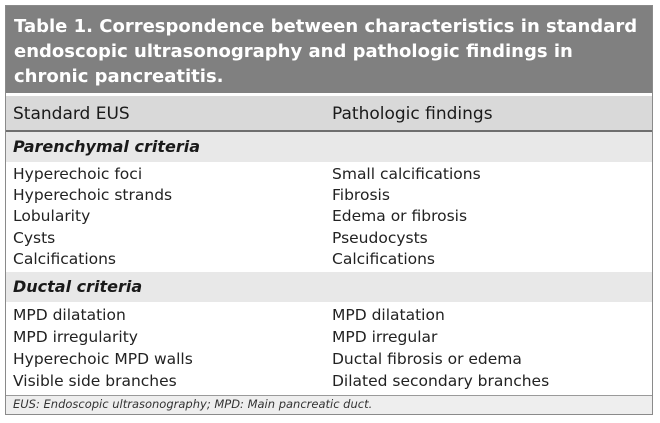 This screenshot has height=423, width=660. I want to click on table-title-line-3: chronic pancreatitis., so click(119, 76).